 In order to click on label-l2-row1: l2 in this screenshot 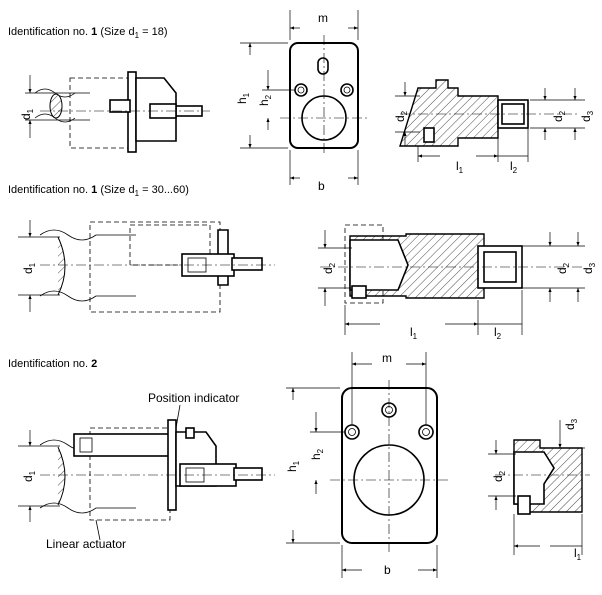, I will do `click(514, 167)`.